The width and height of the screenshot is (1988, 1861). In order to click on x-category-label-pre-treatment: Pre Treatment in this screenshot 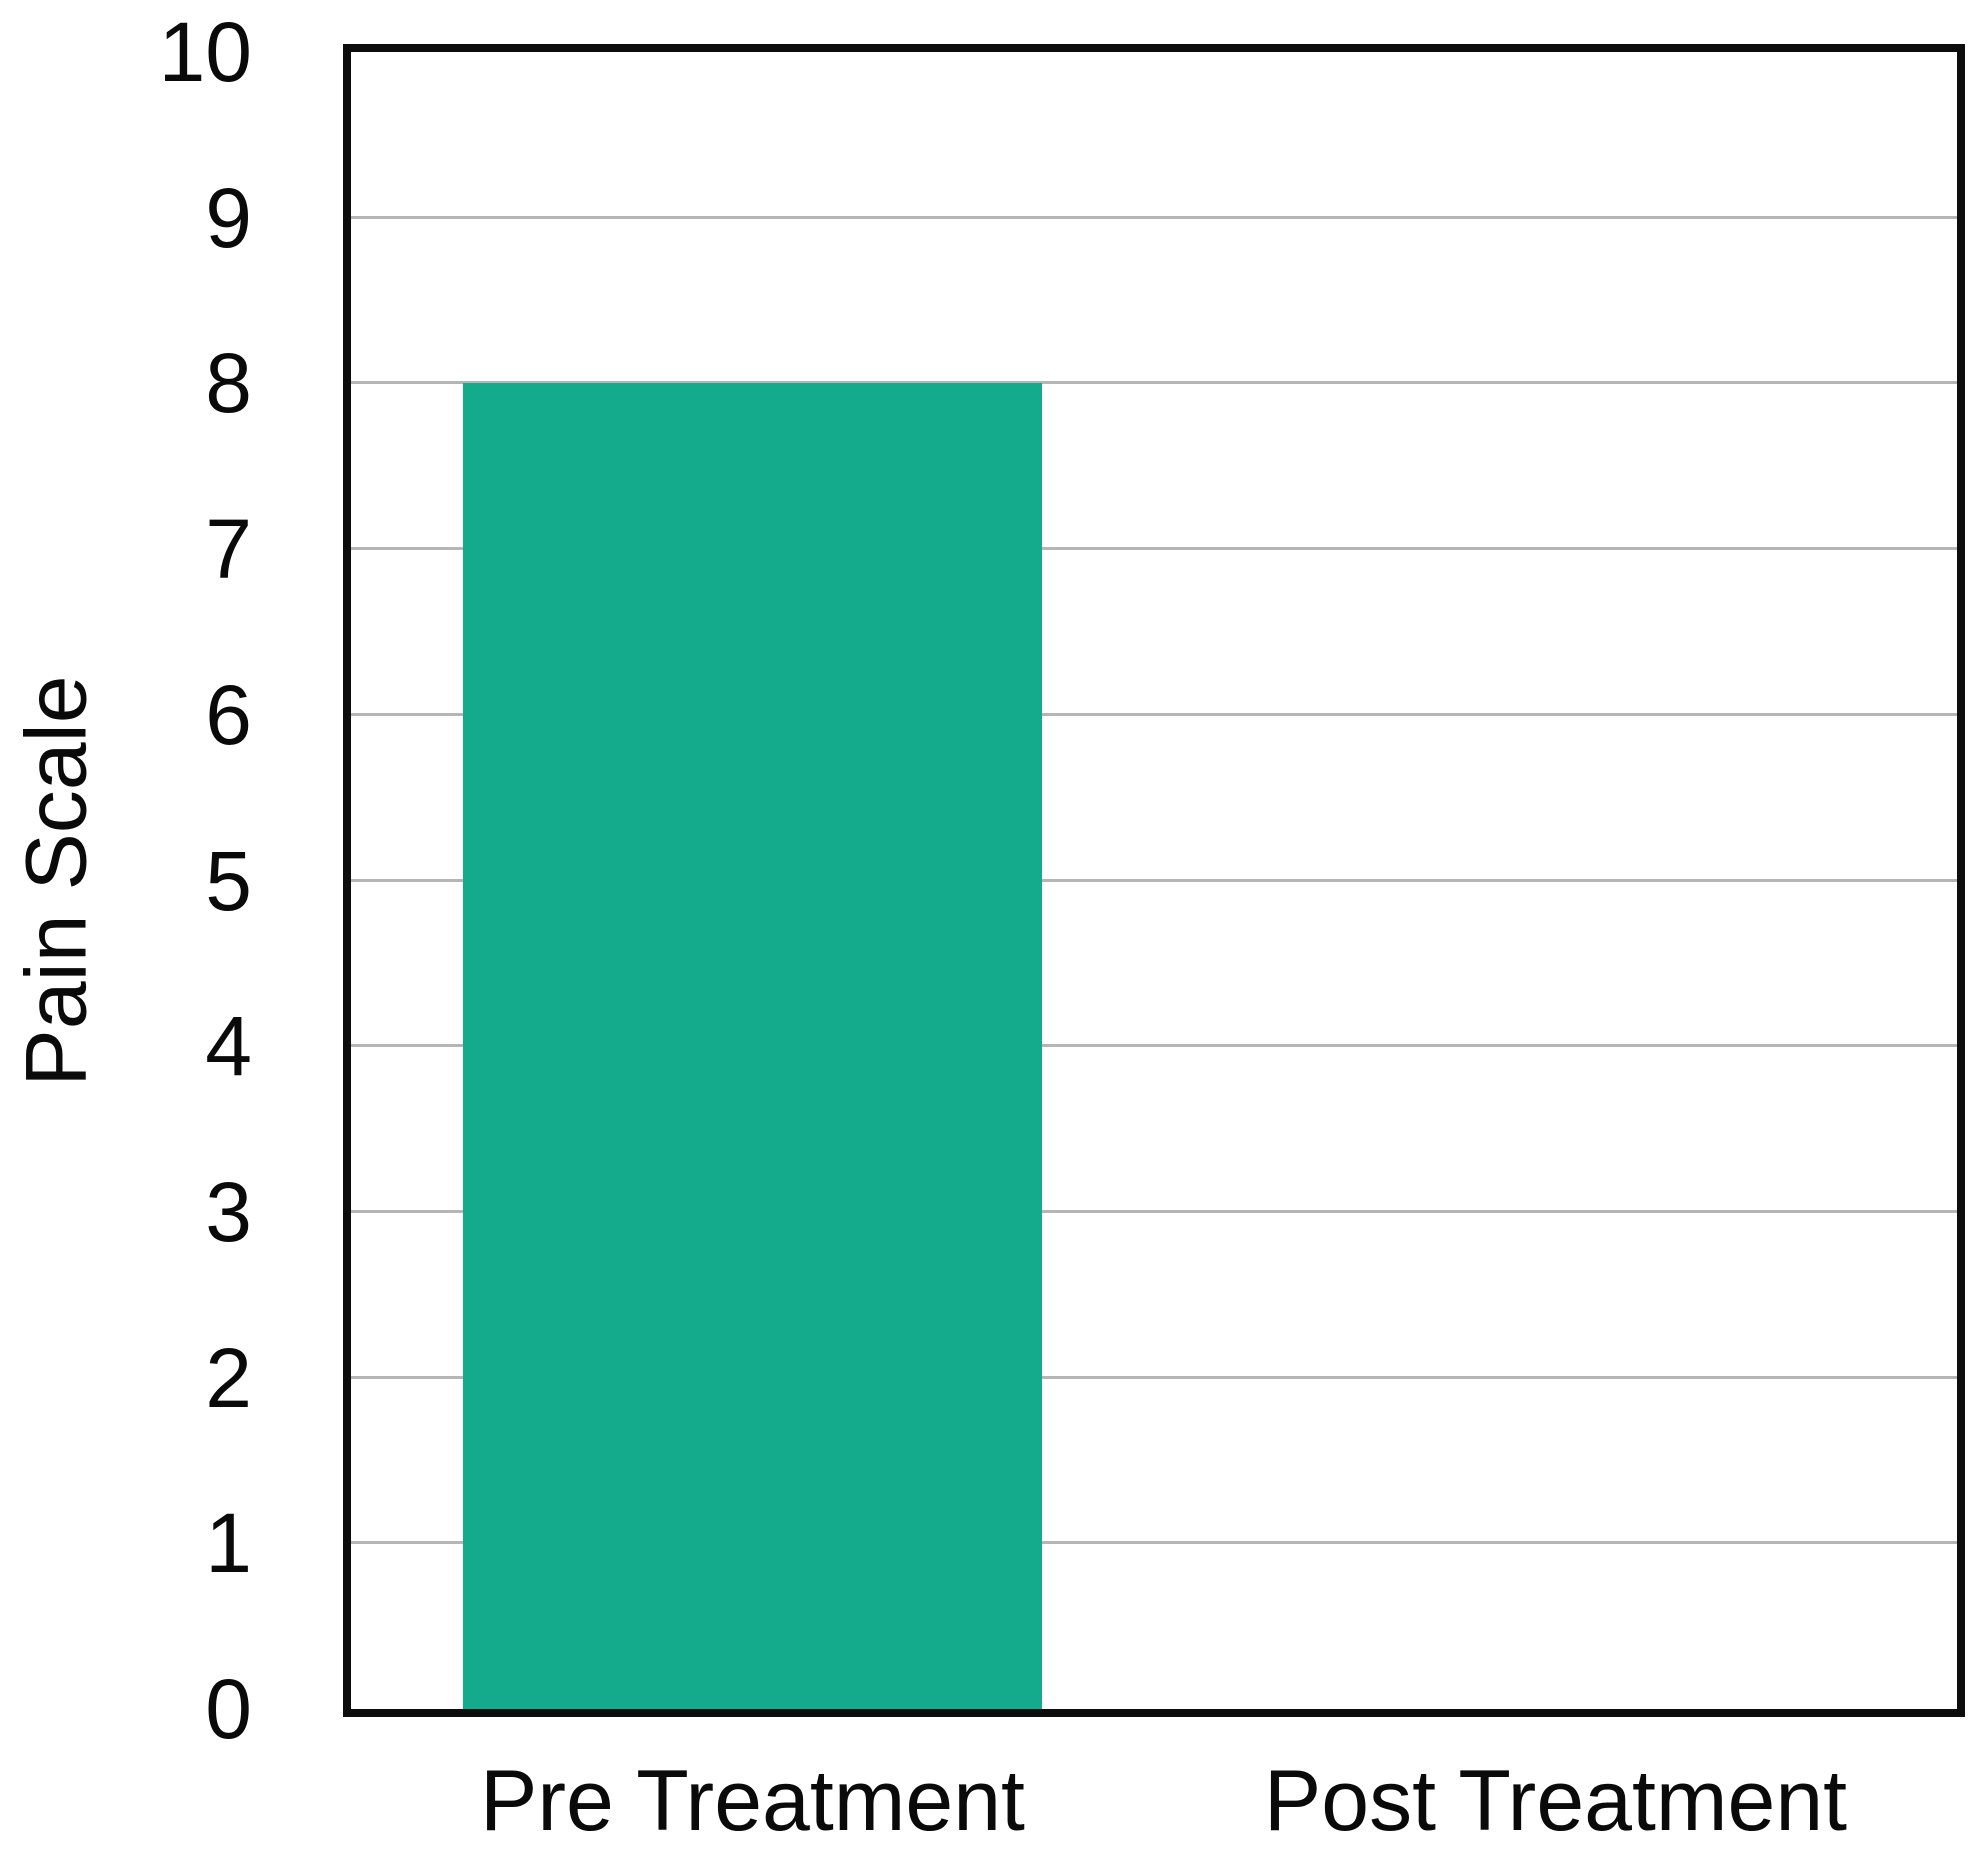, I will do `click(752, 1801)`.